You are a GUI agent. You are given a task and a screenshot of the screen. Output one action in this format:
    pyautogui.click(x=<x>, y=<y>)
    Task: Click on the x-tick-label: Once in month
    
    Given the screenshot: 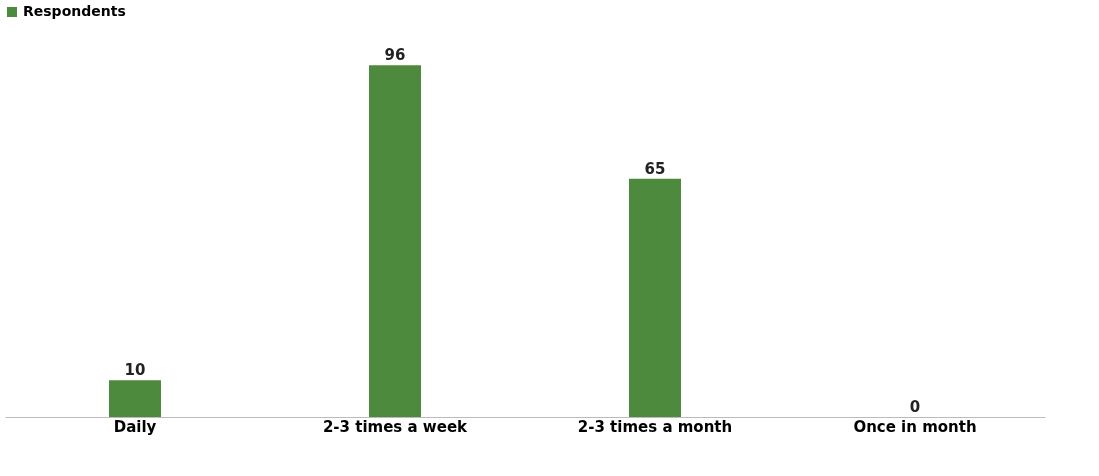 What is the action you would take?
    pyautogui.click(x=915, y=426)
    